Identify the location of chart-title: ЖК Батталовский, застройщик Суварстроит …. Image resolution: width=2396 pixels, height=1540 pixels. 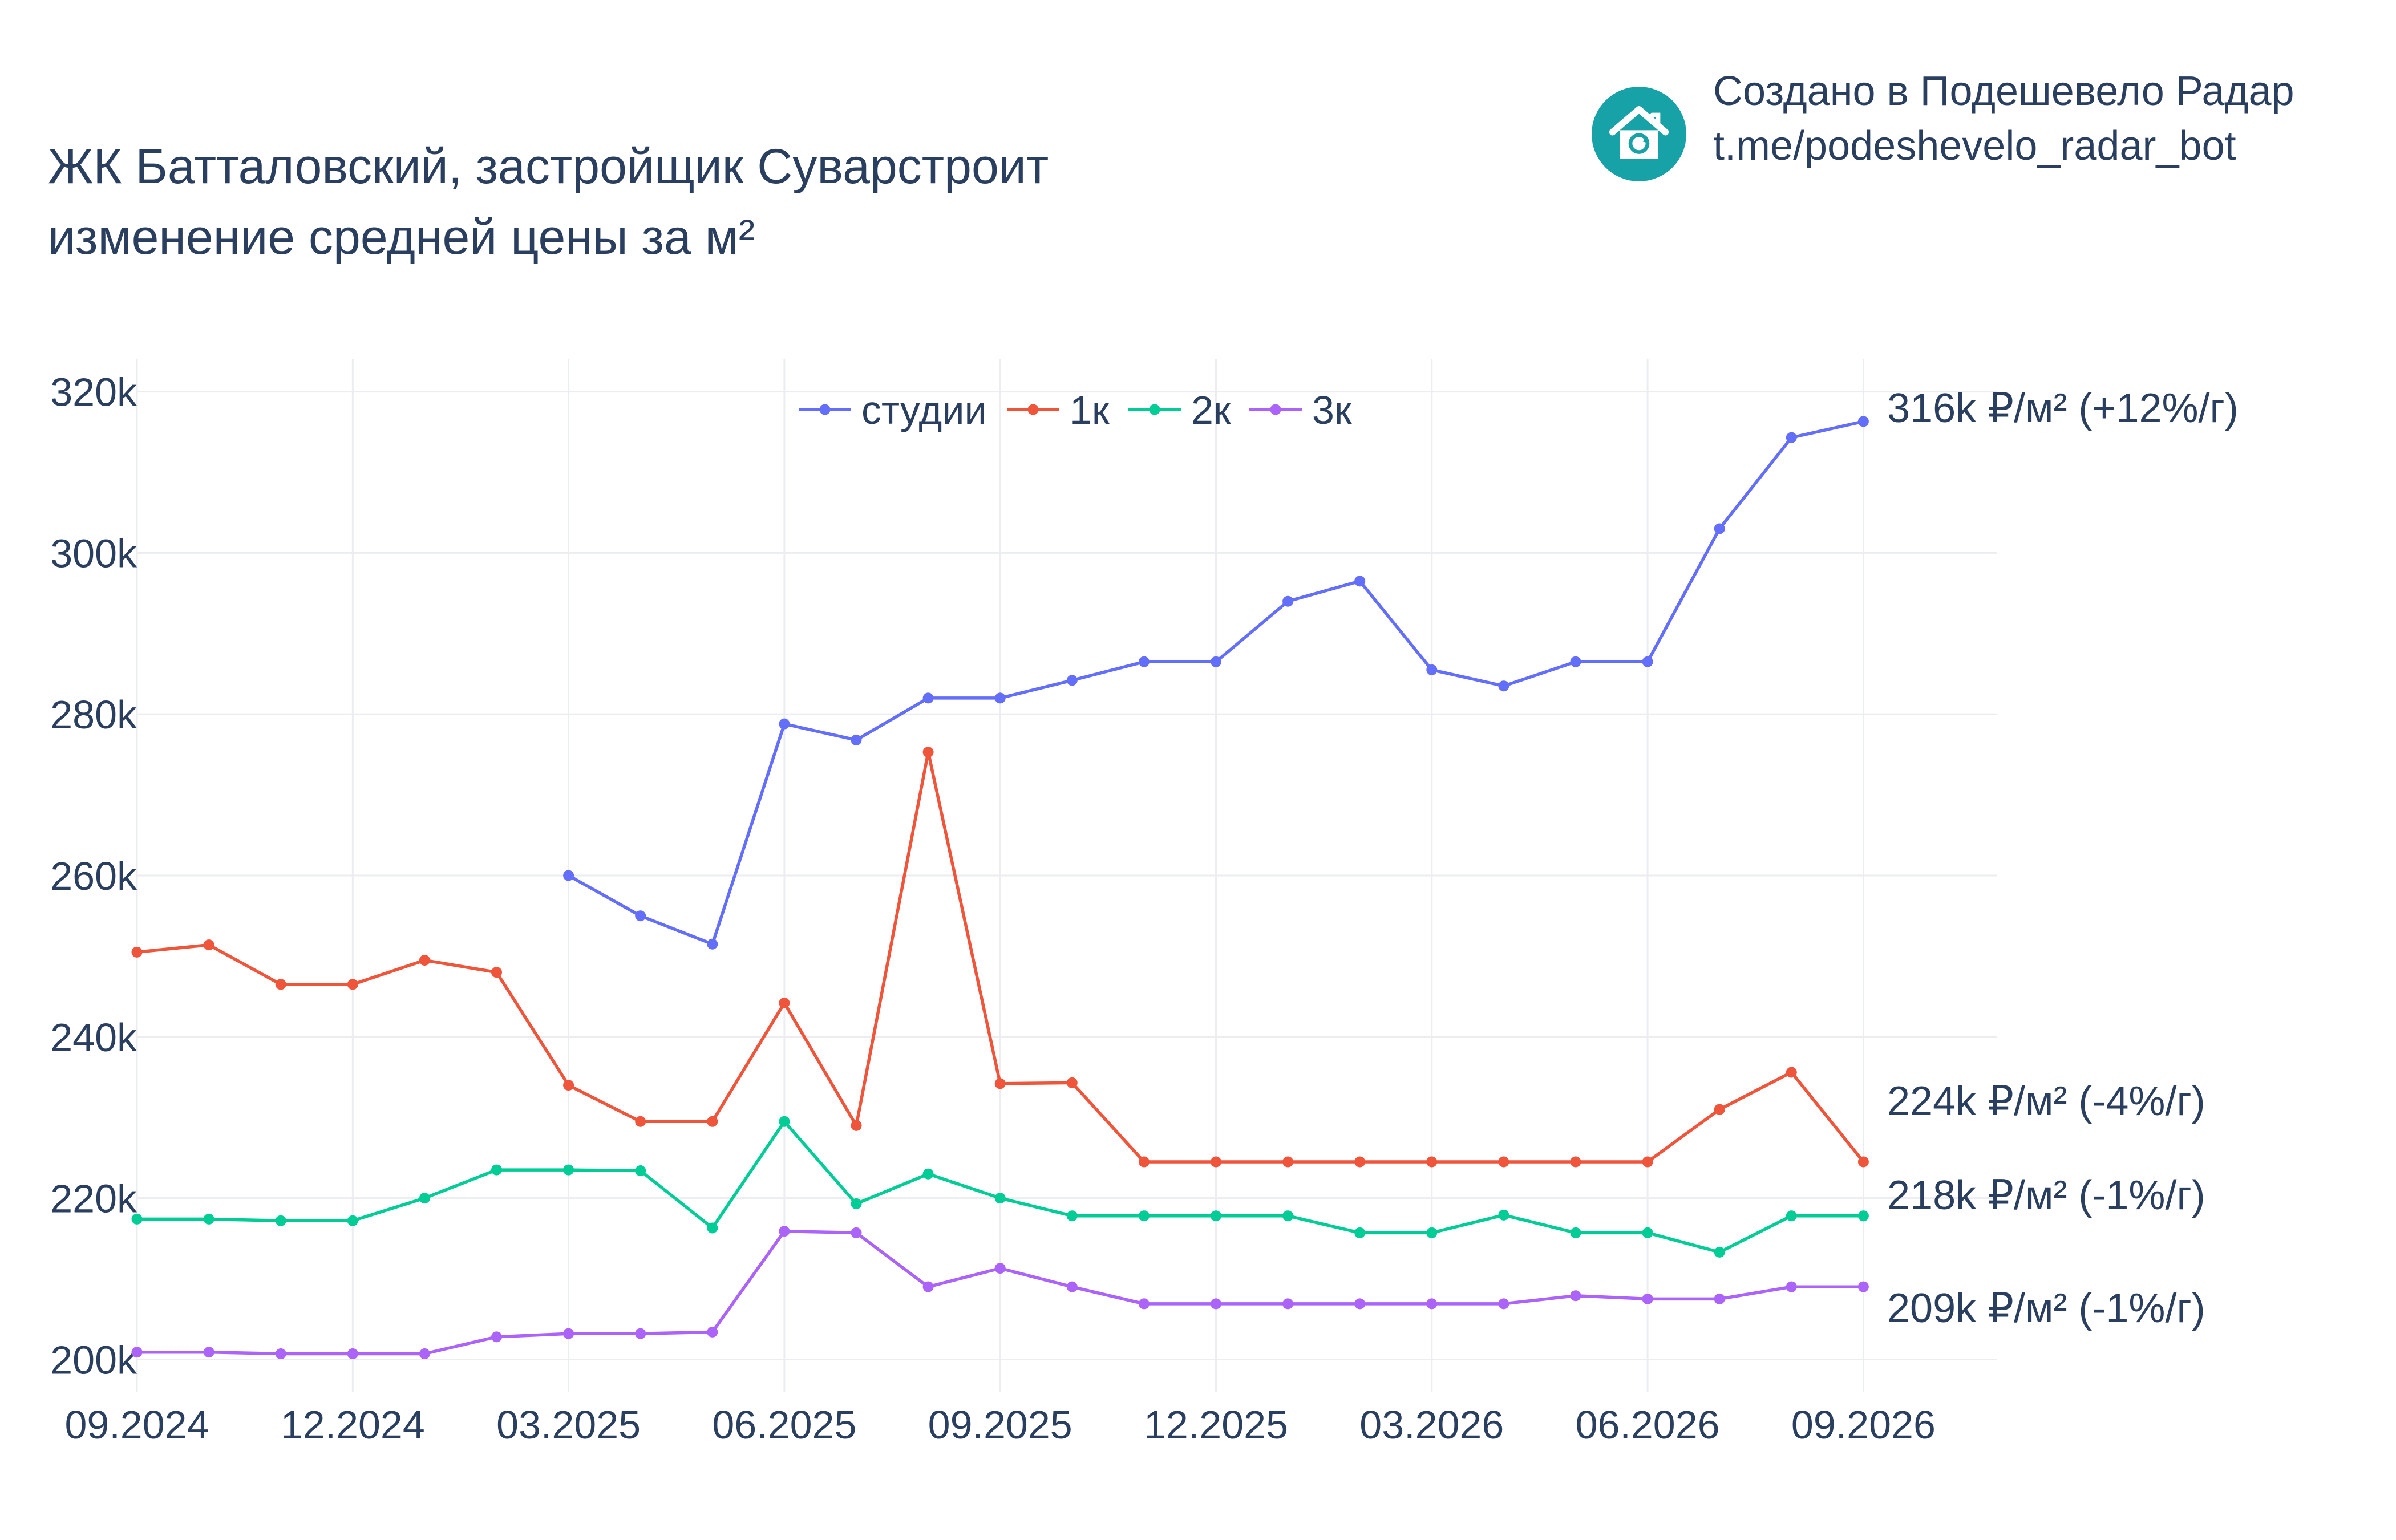
(548, 202).